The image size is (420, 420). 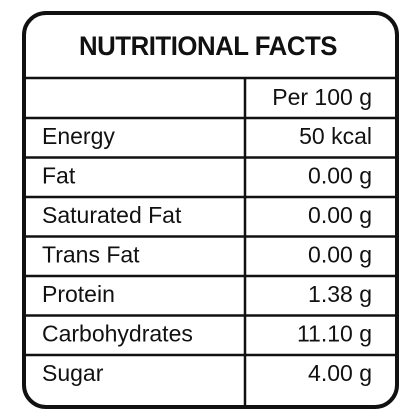 What do you see at coordinates (117, 333) in the screenshot?
I see `nutrient-name: Carbohydrates` at bounding box center [117, 333].